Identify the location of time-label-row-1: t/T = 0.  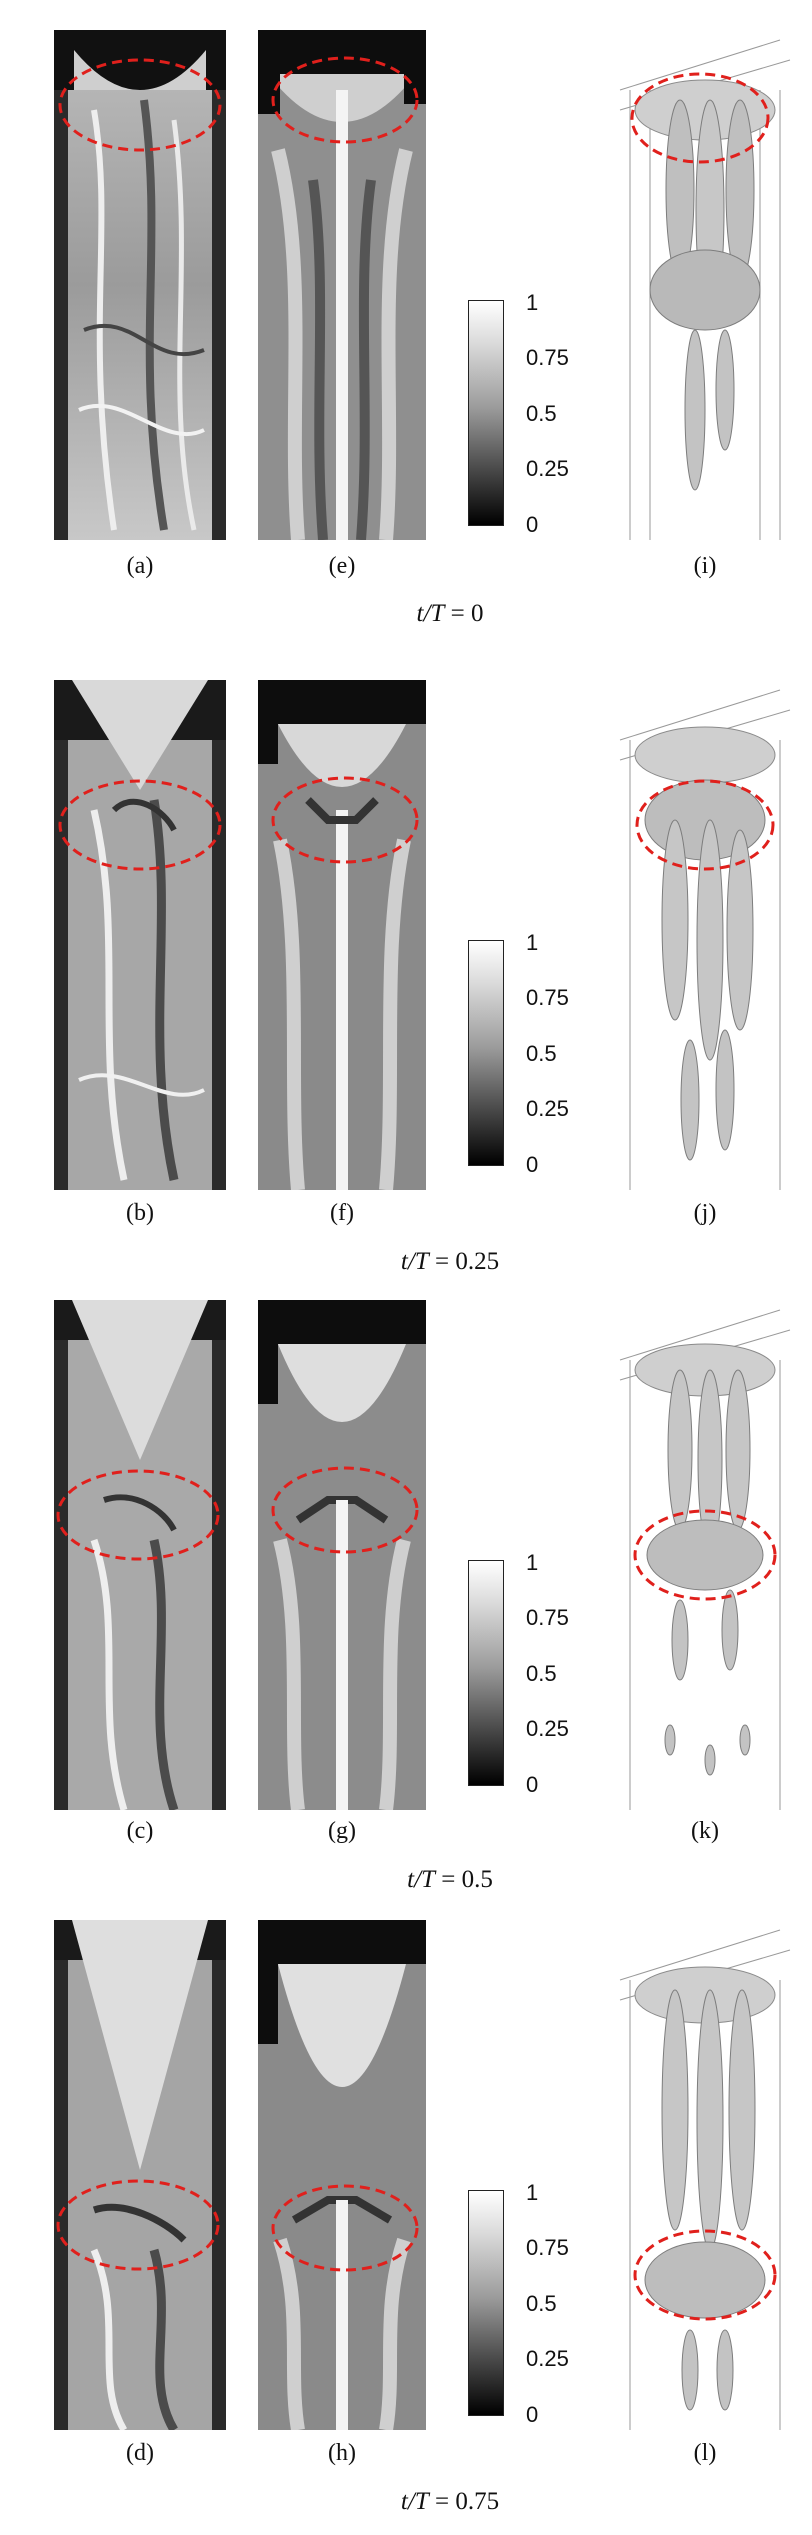
(450, 613).